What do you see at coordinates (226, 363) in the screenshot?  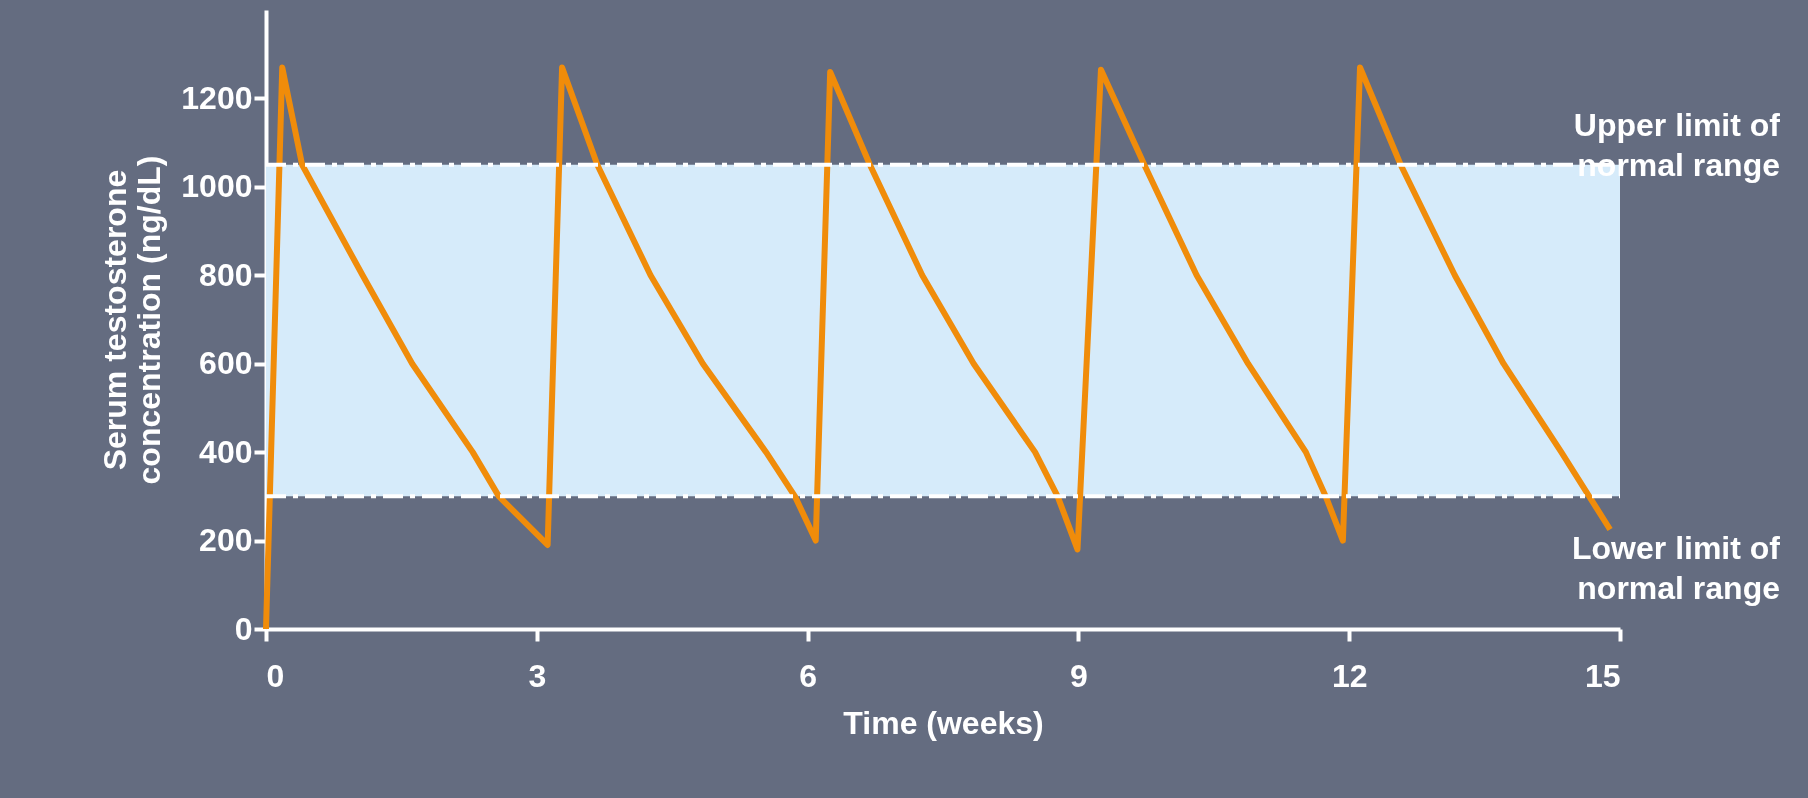 I see `y-tick-label: 600` at bounding box center [226, 363].